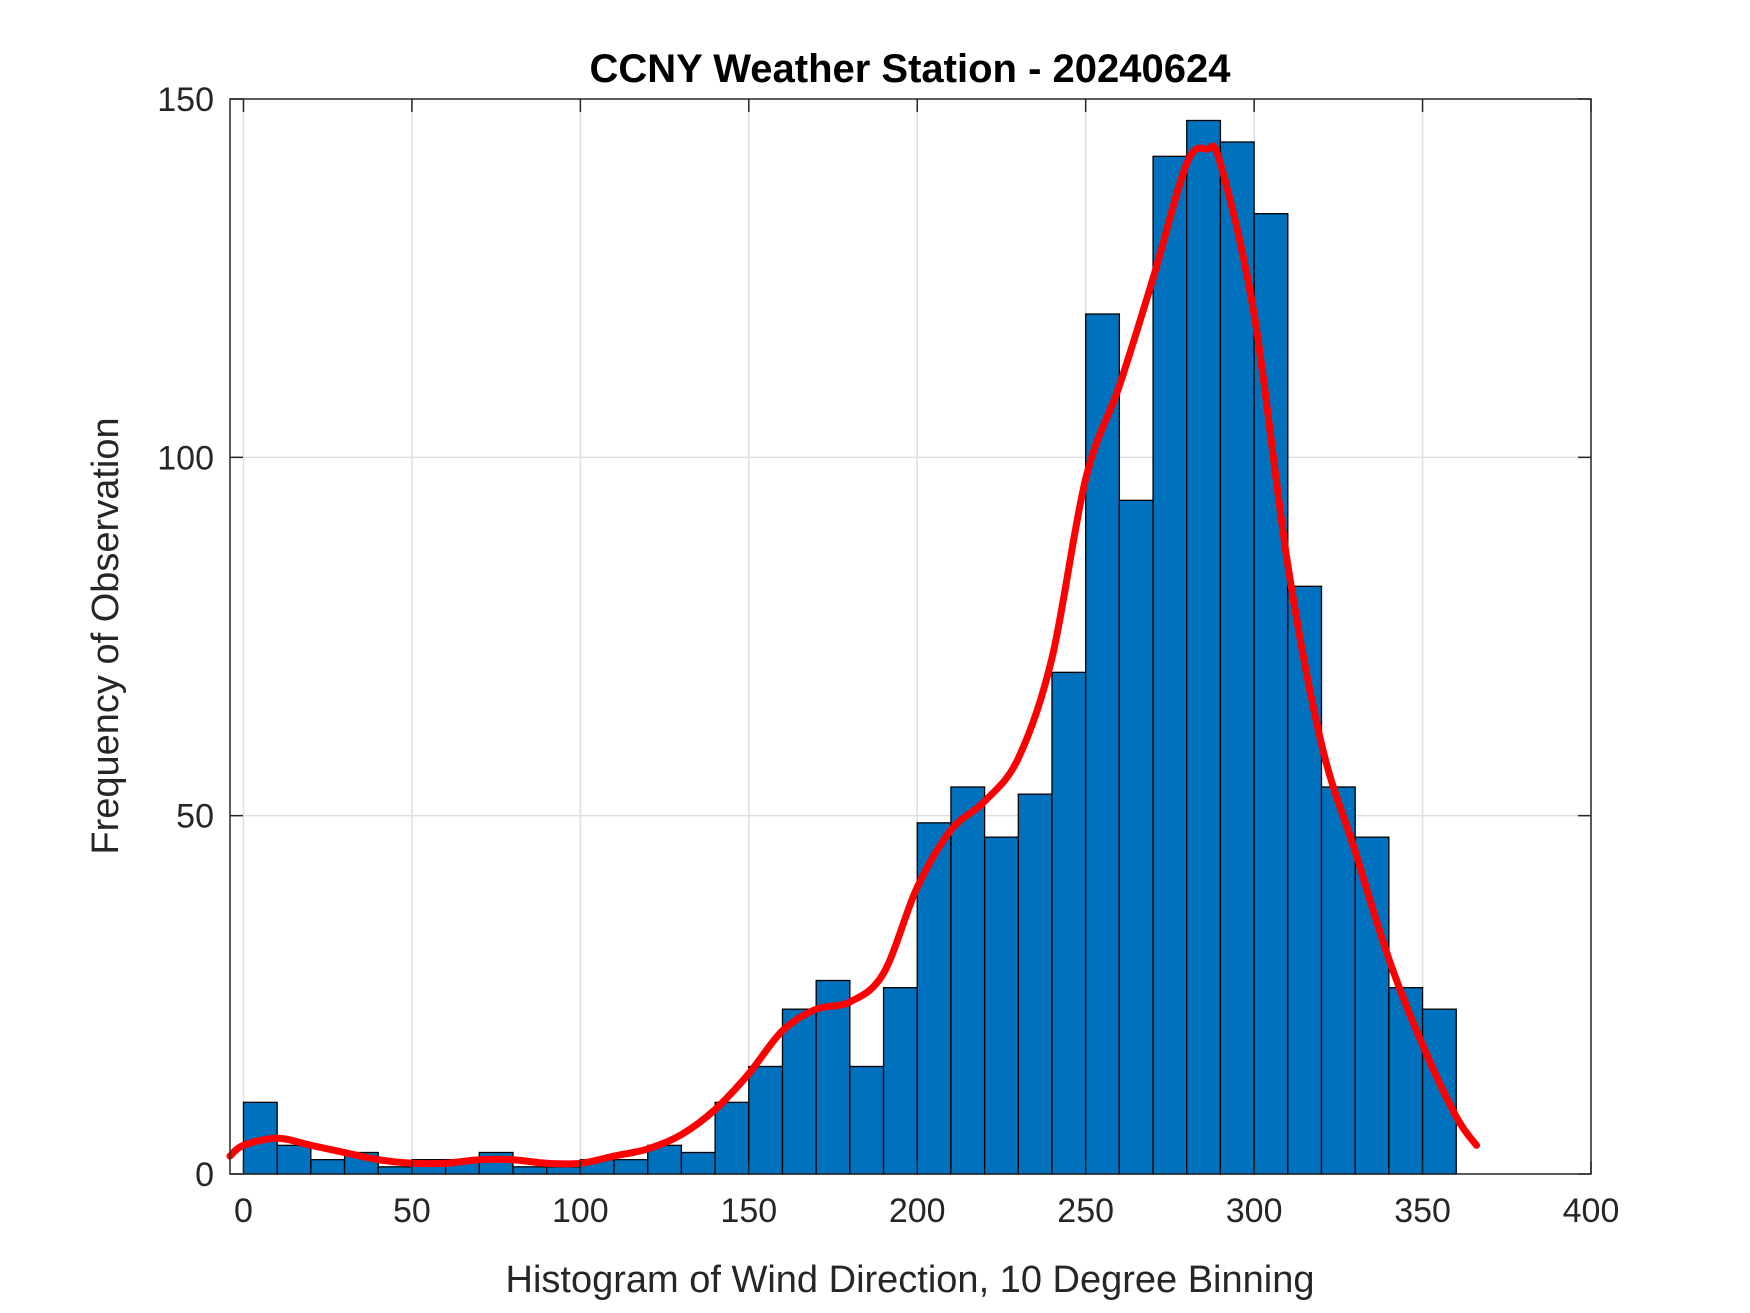 Image resolution: width=1750 pixels, height=1313 pixels. I want to click on y-tick-labels: 0 50 100 150, so click(185, 637).